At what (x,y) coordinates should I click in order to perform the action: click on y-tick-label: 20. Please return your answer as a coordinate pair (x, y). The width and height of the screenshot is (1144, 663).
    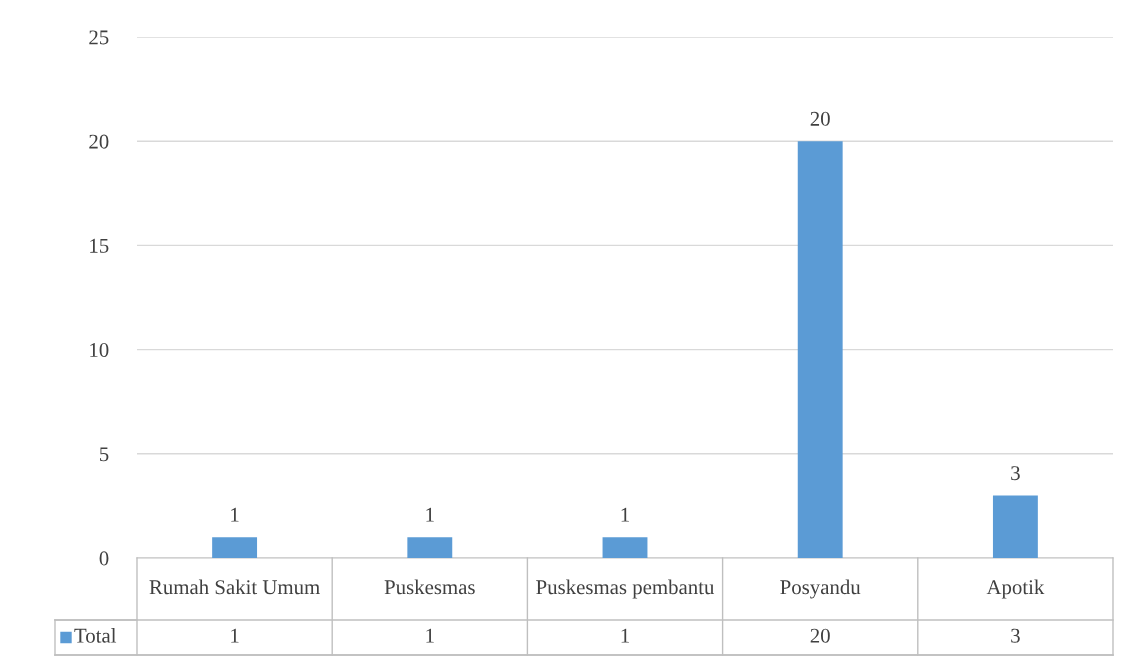
    Looking at the image, I should click on (99, 141).